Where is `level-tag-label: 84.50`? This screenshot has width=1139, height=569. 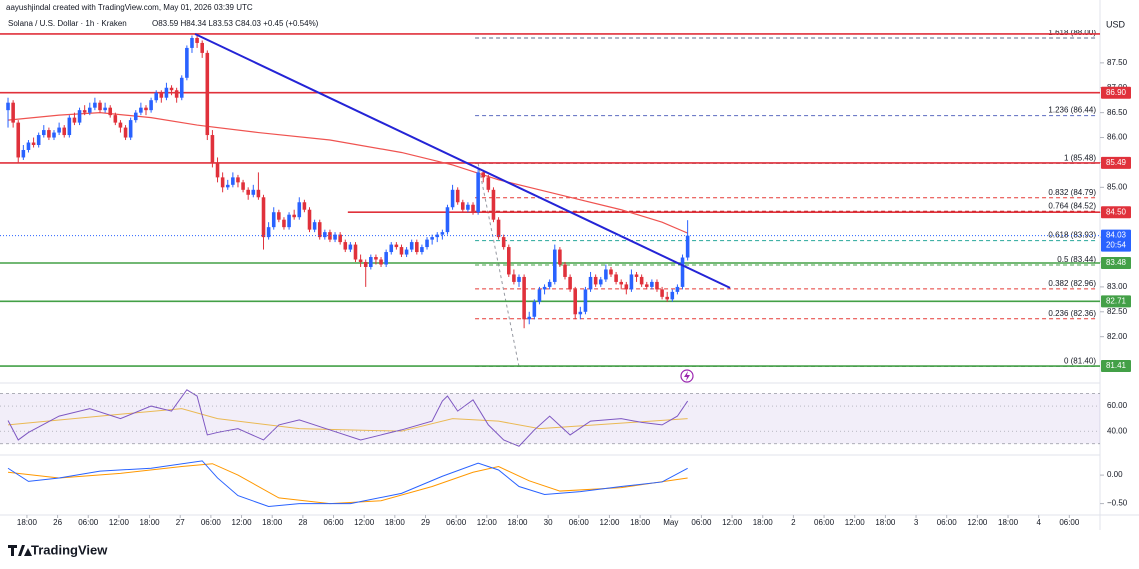 level-tag-label: 84.50 is located at coordinates (1116, 211).